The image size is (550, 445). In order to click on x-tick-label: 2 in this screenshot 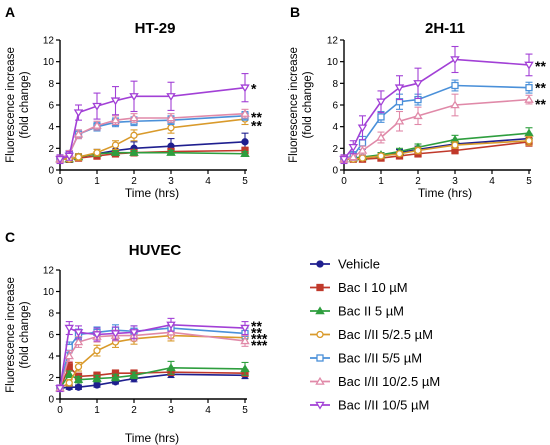, I will do `click(418, 181)`.